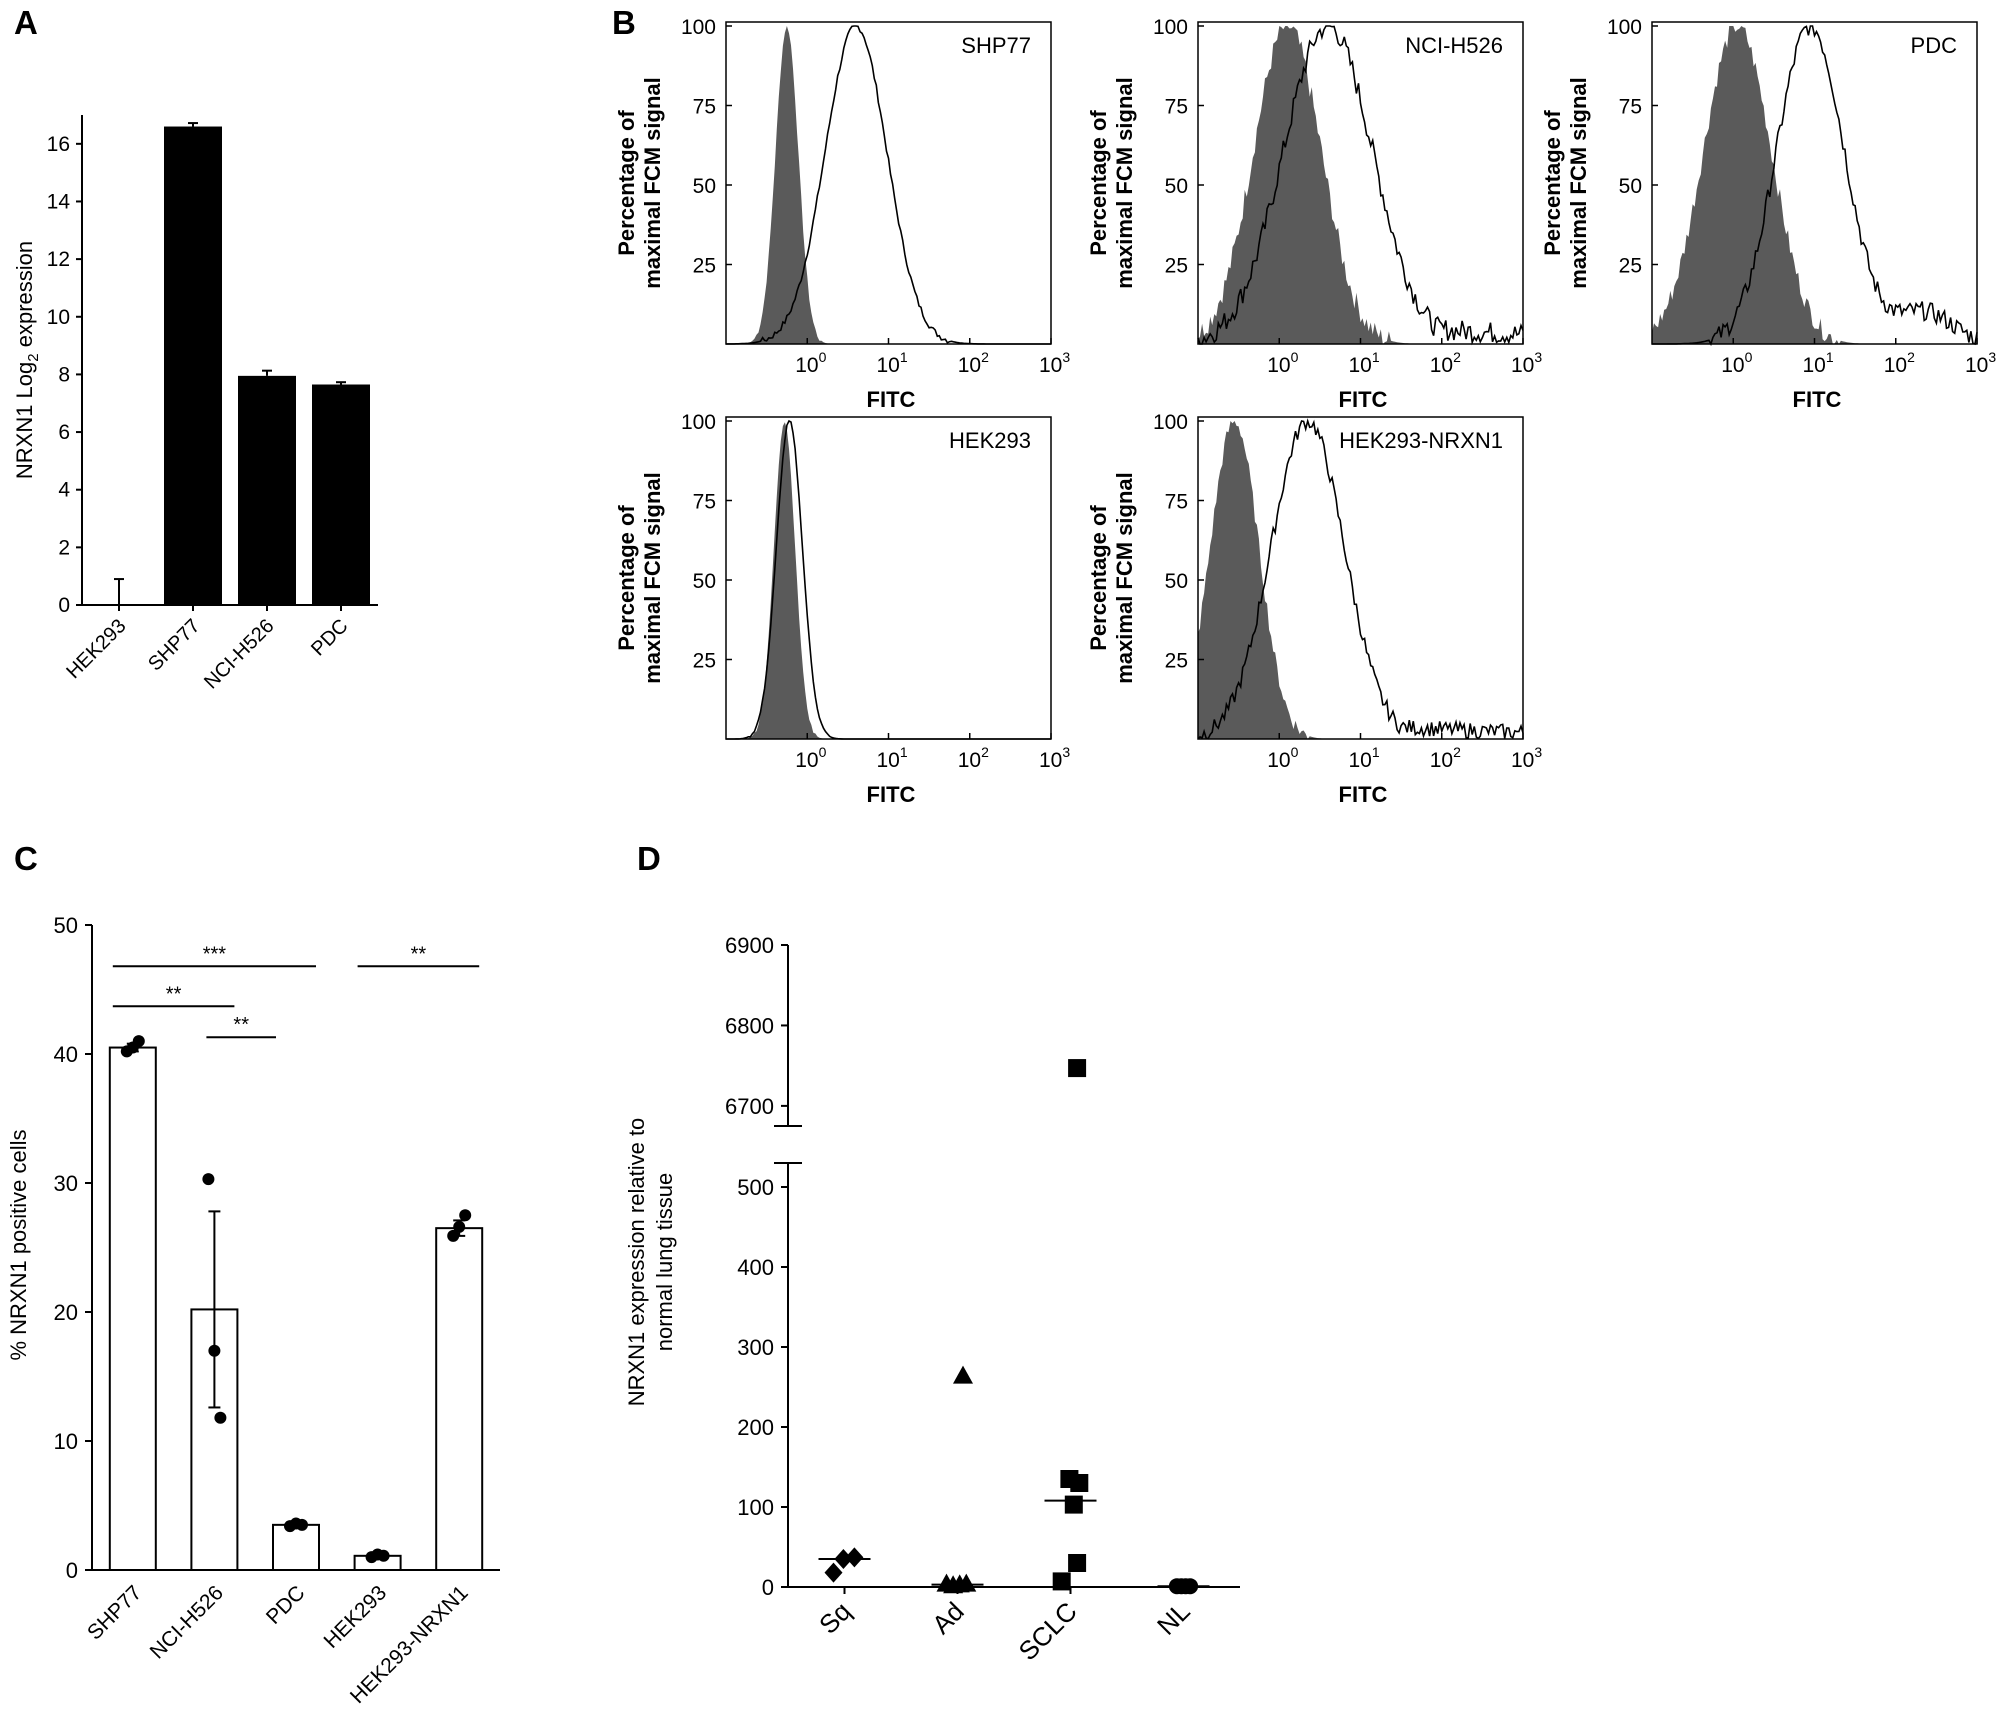  I want to click on stain-line, so click(1360, 579).